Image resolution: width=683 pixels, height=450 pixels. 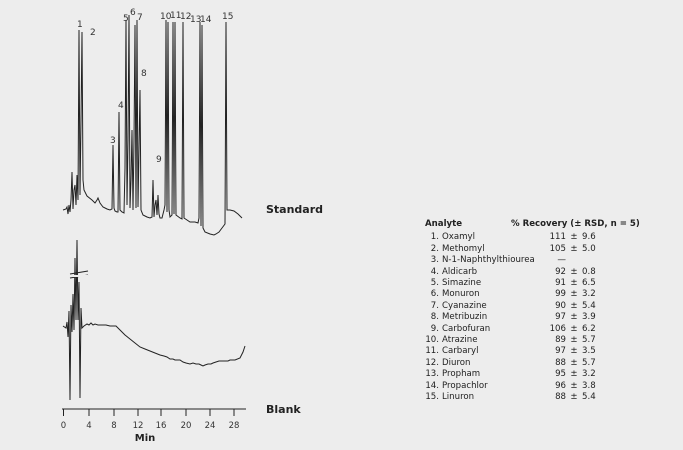 I want to click on peak-label-9: 9, so click(x=159, y=160).